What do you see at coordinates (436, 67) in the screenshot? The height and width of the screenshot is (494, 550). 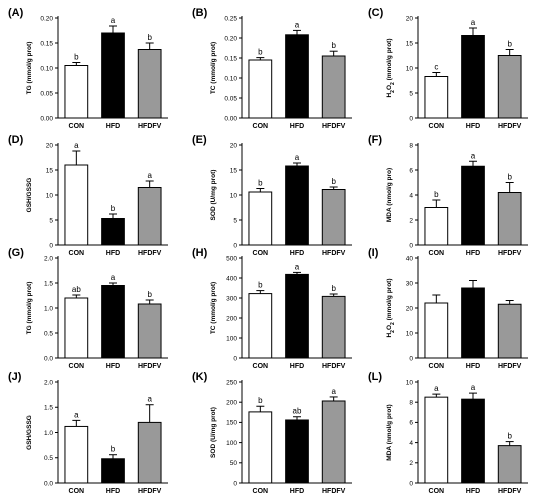 I see `sig-letter: c` at bounding box center [436, 67].